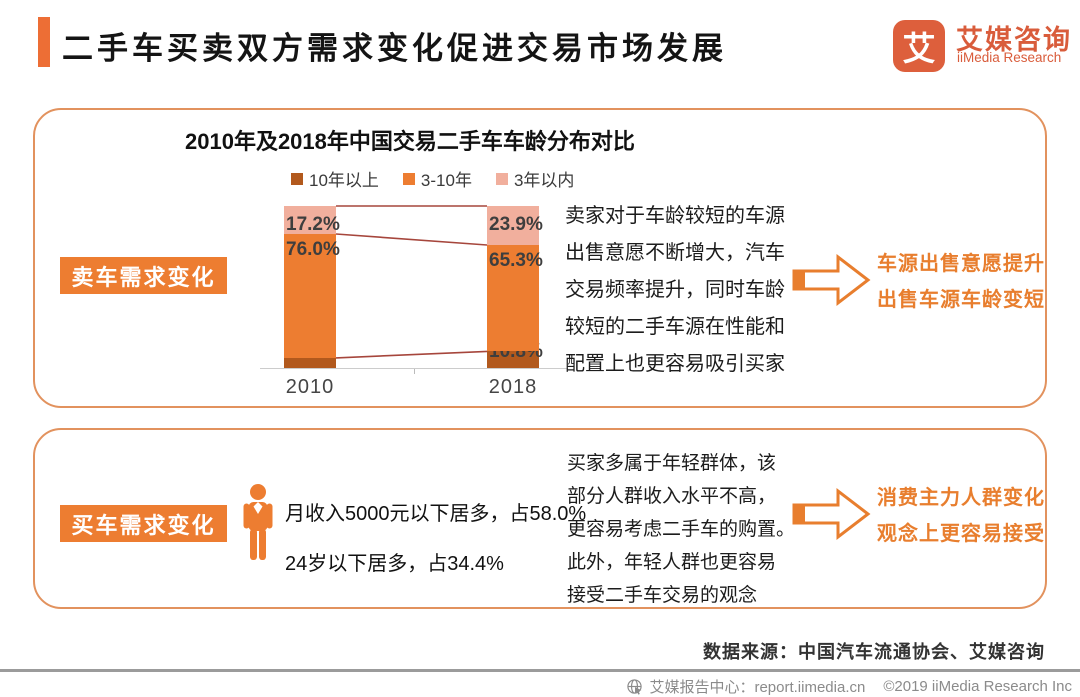 The width and height of the screenshot is (1080, 697). I want to click on logo-name-cn: 艾媒咨询, so click(1014, 40).